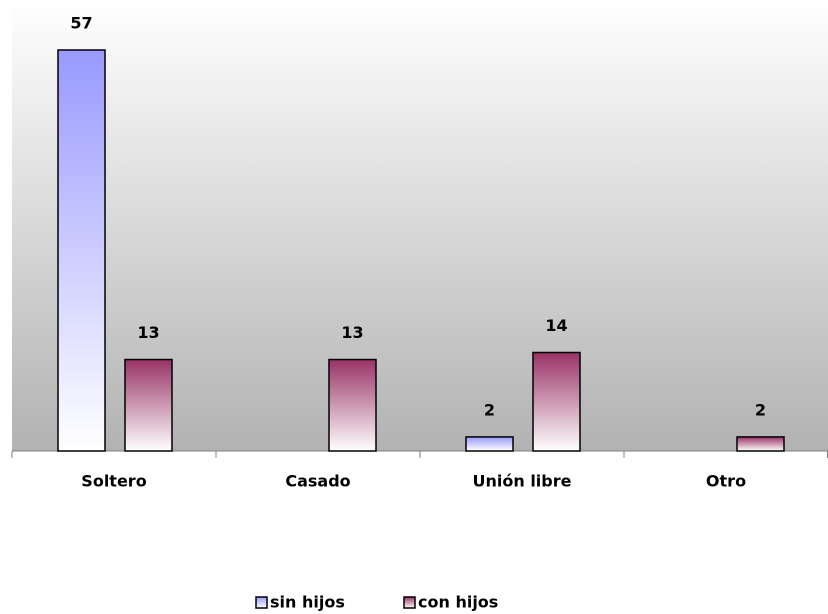 This screenshot has height=614, width=828. Describe the element at coordinates (113, 481) in the screenshot. I see `x-tick-label: Soltero` at that location.